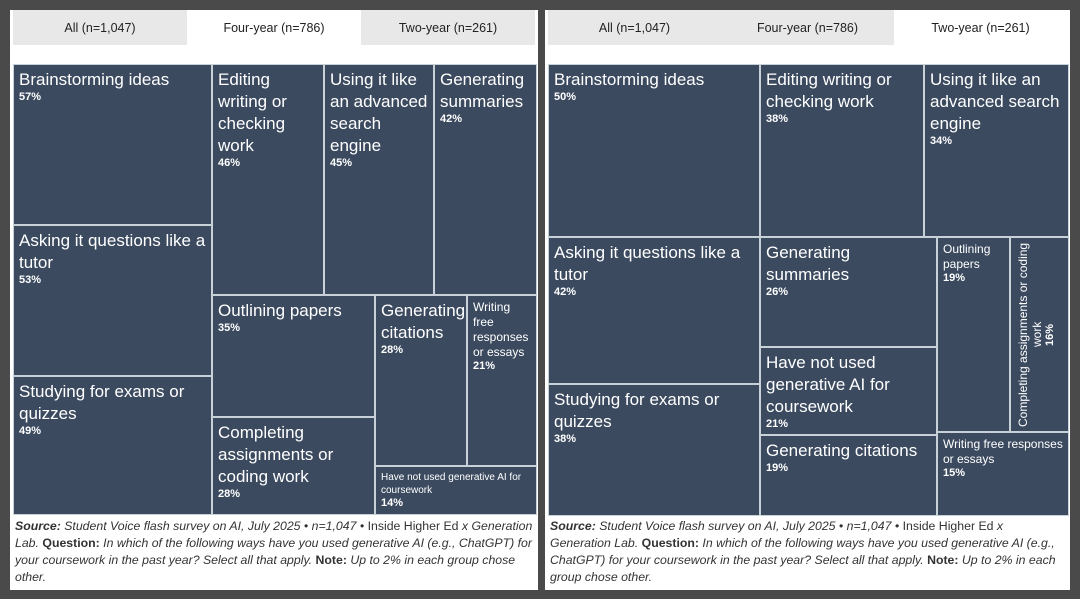  What do you see at coordinates (341, 163) in the screenshot?
I see `tile-value: 45%` at bounding box center [341, 163].